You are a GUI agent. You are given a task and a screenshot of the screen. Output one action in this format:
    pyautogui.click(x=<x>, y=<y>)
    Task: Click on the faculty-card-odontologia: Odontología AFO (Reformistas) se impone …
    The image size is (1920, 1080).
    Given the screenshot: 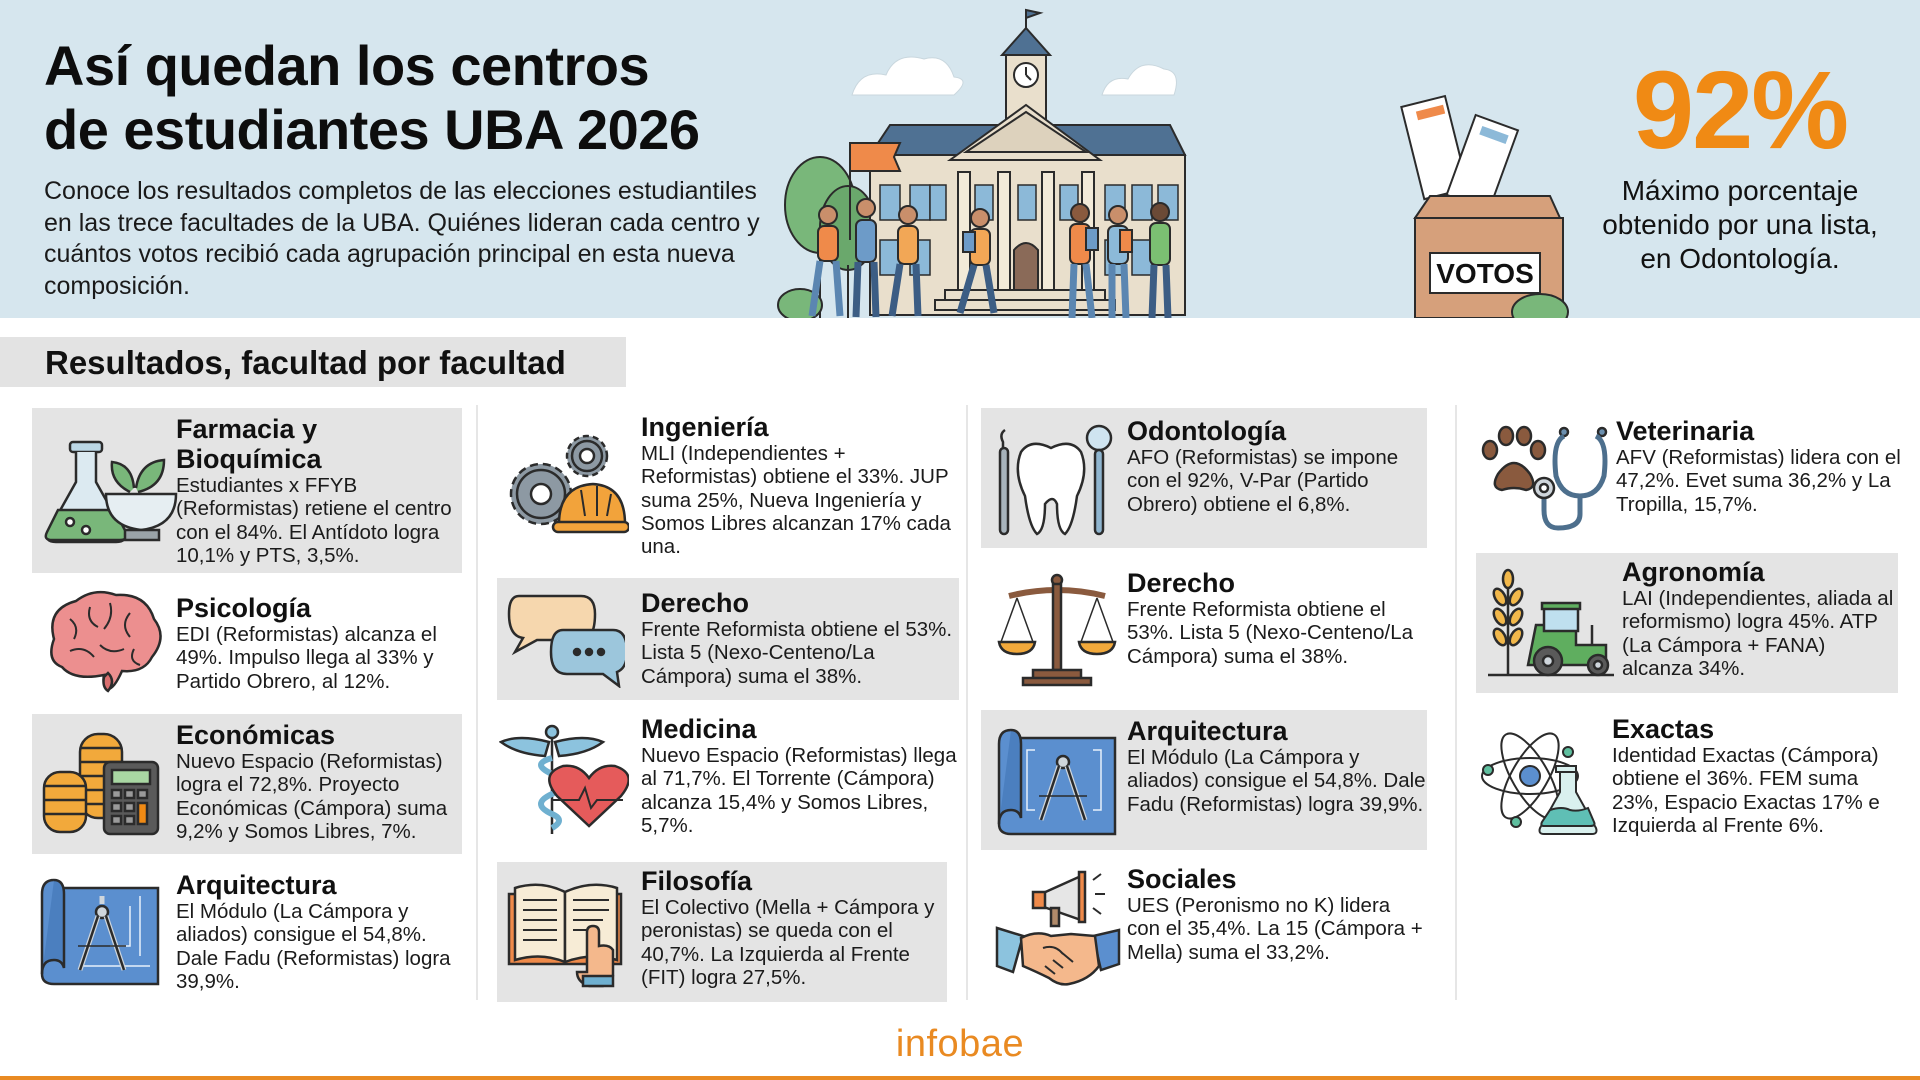 What is the action you would take?
    pyautogui.click(x=1204, y=478)
    